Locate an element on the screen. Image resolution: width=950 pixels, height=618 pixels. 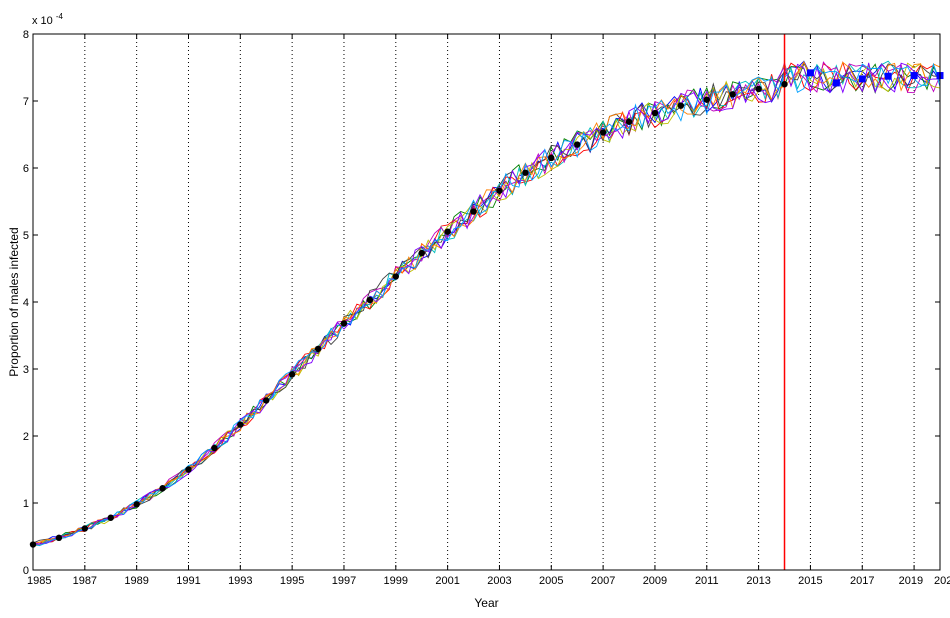
x-tick-label-2011: 2011 is located at coordinates (707, 581).